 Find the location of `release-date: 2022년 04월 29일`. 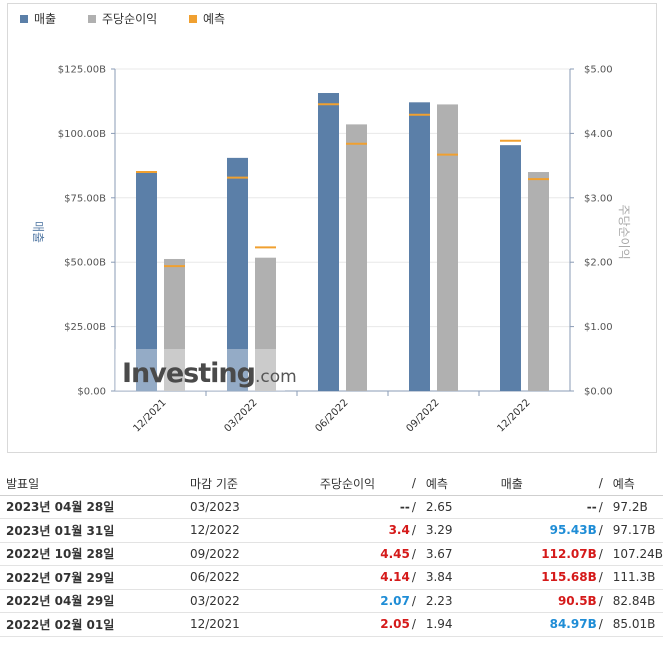

release-date: 2022년 04월 29일 is located at coordinates (60, 601).